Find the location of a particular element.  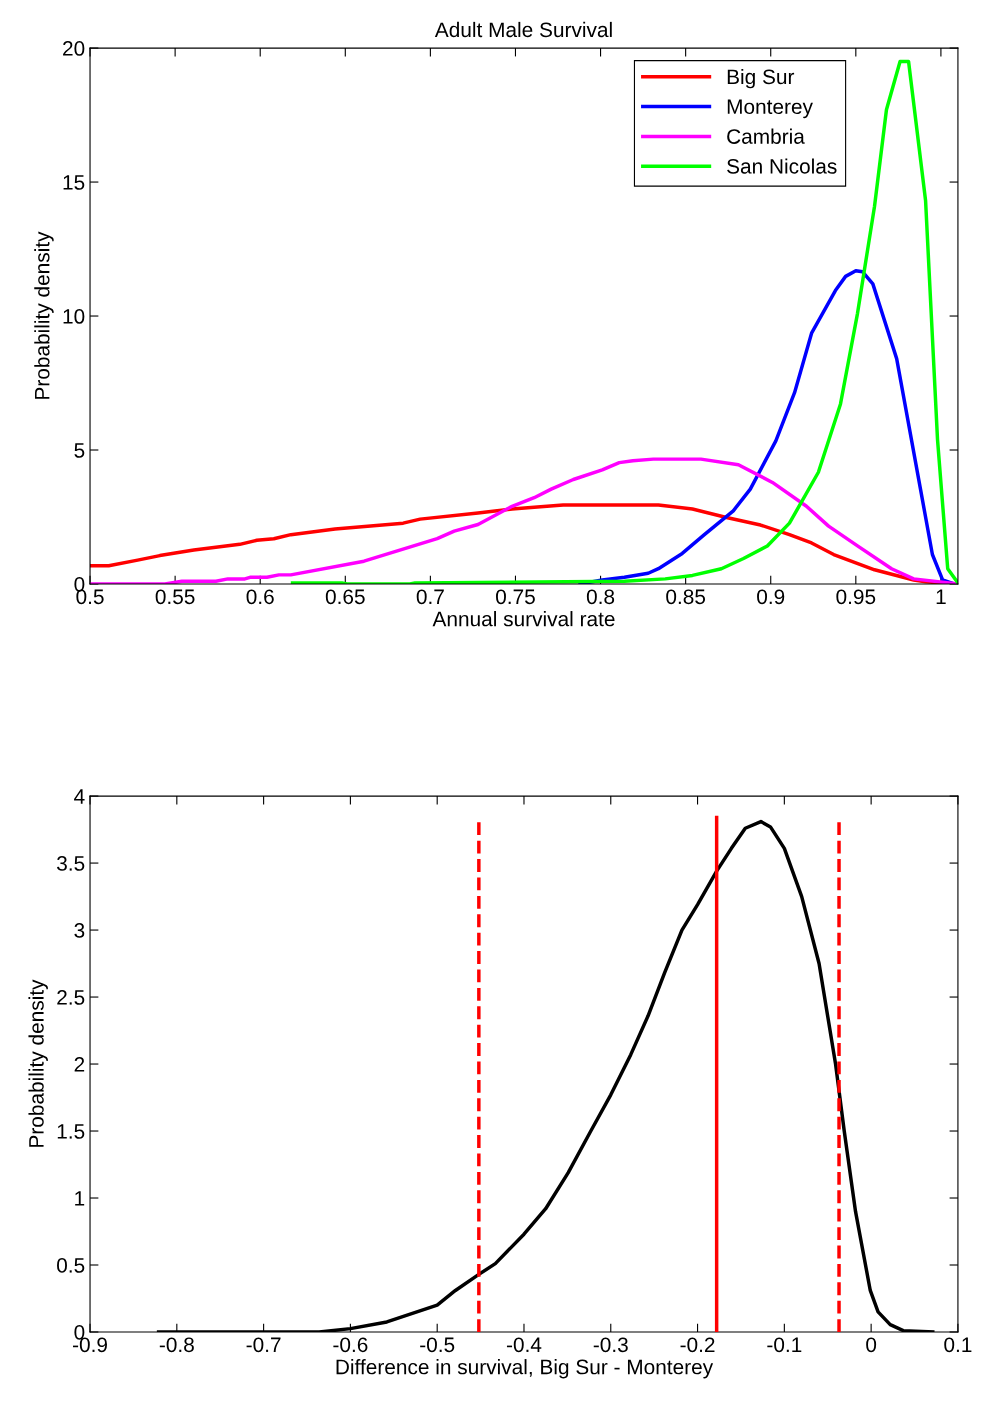

x-tick-label: -0.8 is located at coordinates (176, 1345).